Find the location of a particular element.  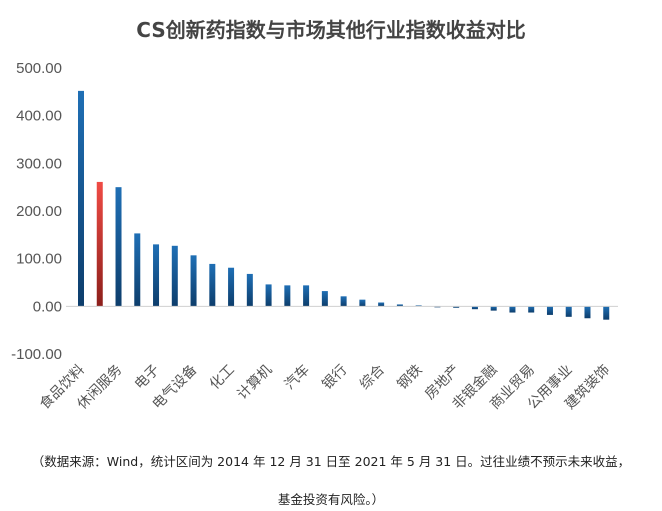

bar-highlight is located at coordinates (99, 244).